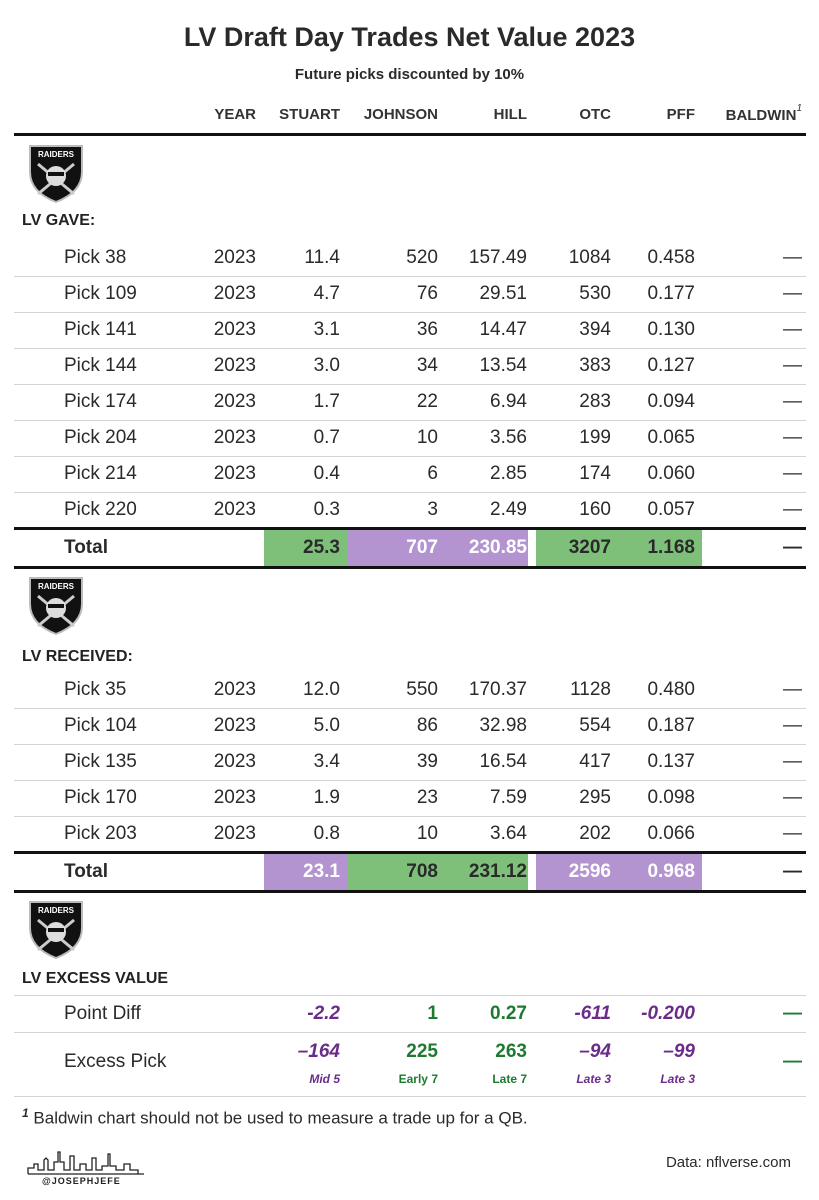 The image size is (819, 1200). What do you see at coordinates (326, 833) in the screenshot?
I see `cell-stuart: 0.8` at bounding box center [326, 833].